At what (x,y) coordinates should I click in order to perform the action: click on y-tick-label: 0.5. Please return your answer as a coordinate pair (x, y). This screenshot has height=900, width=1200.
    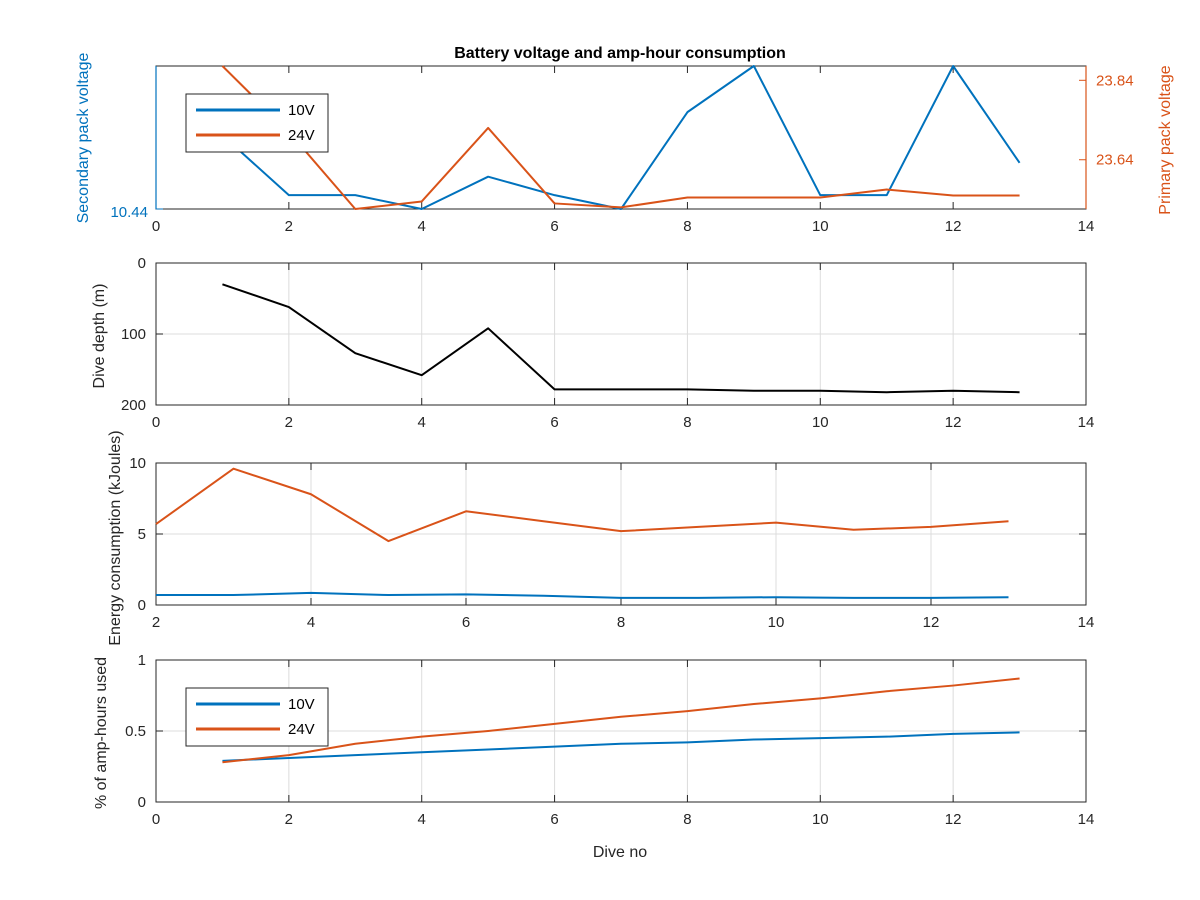
    Looking at the image, I should click on (135, 731).